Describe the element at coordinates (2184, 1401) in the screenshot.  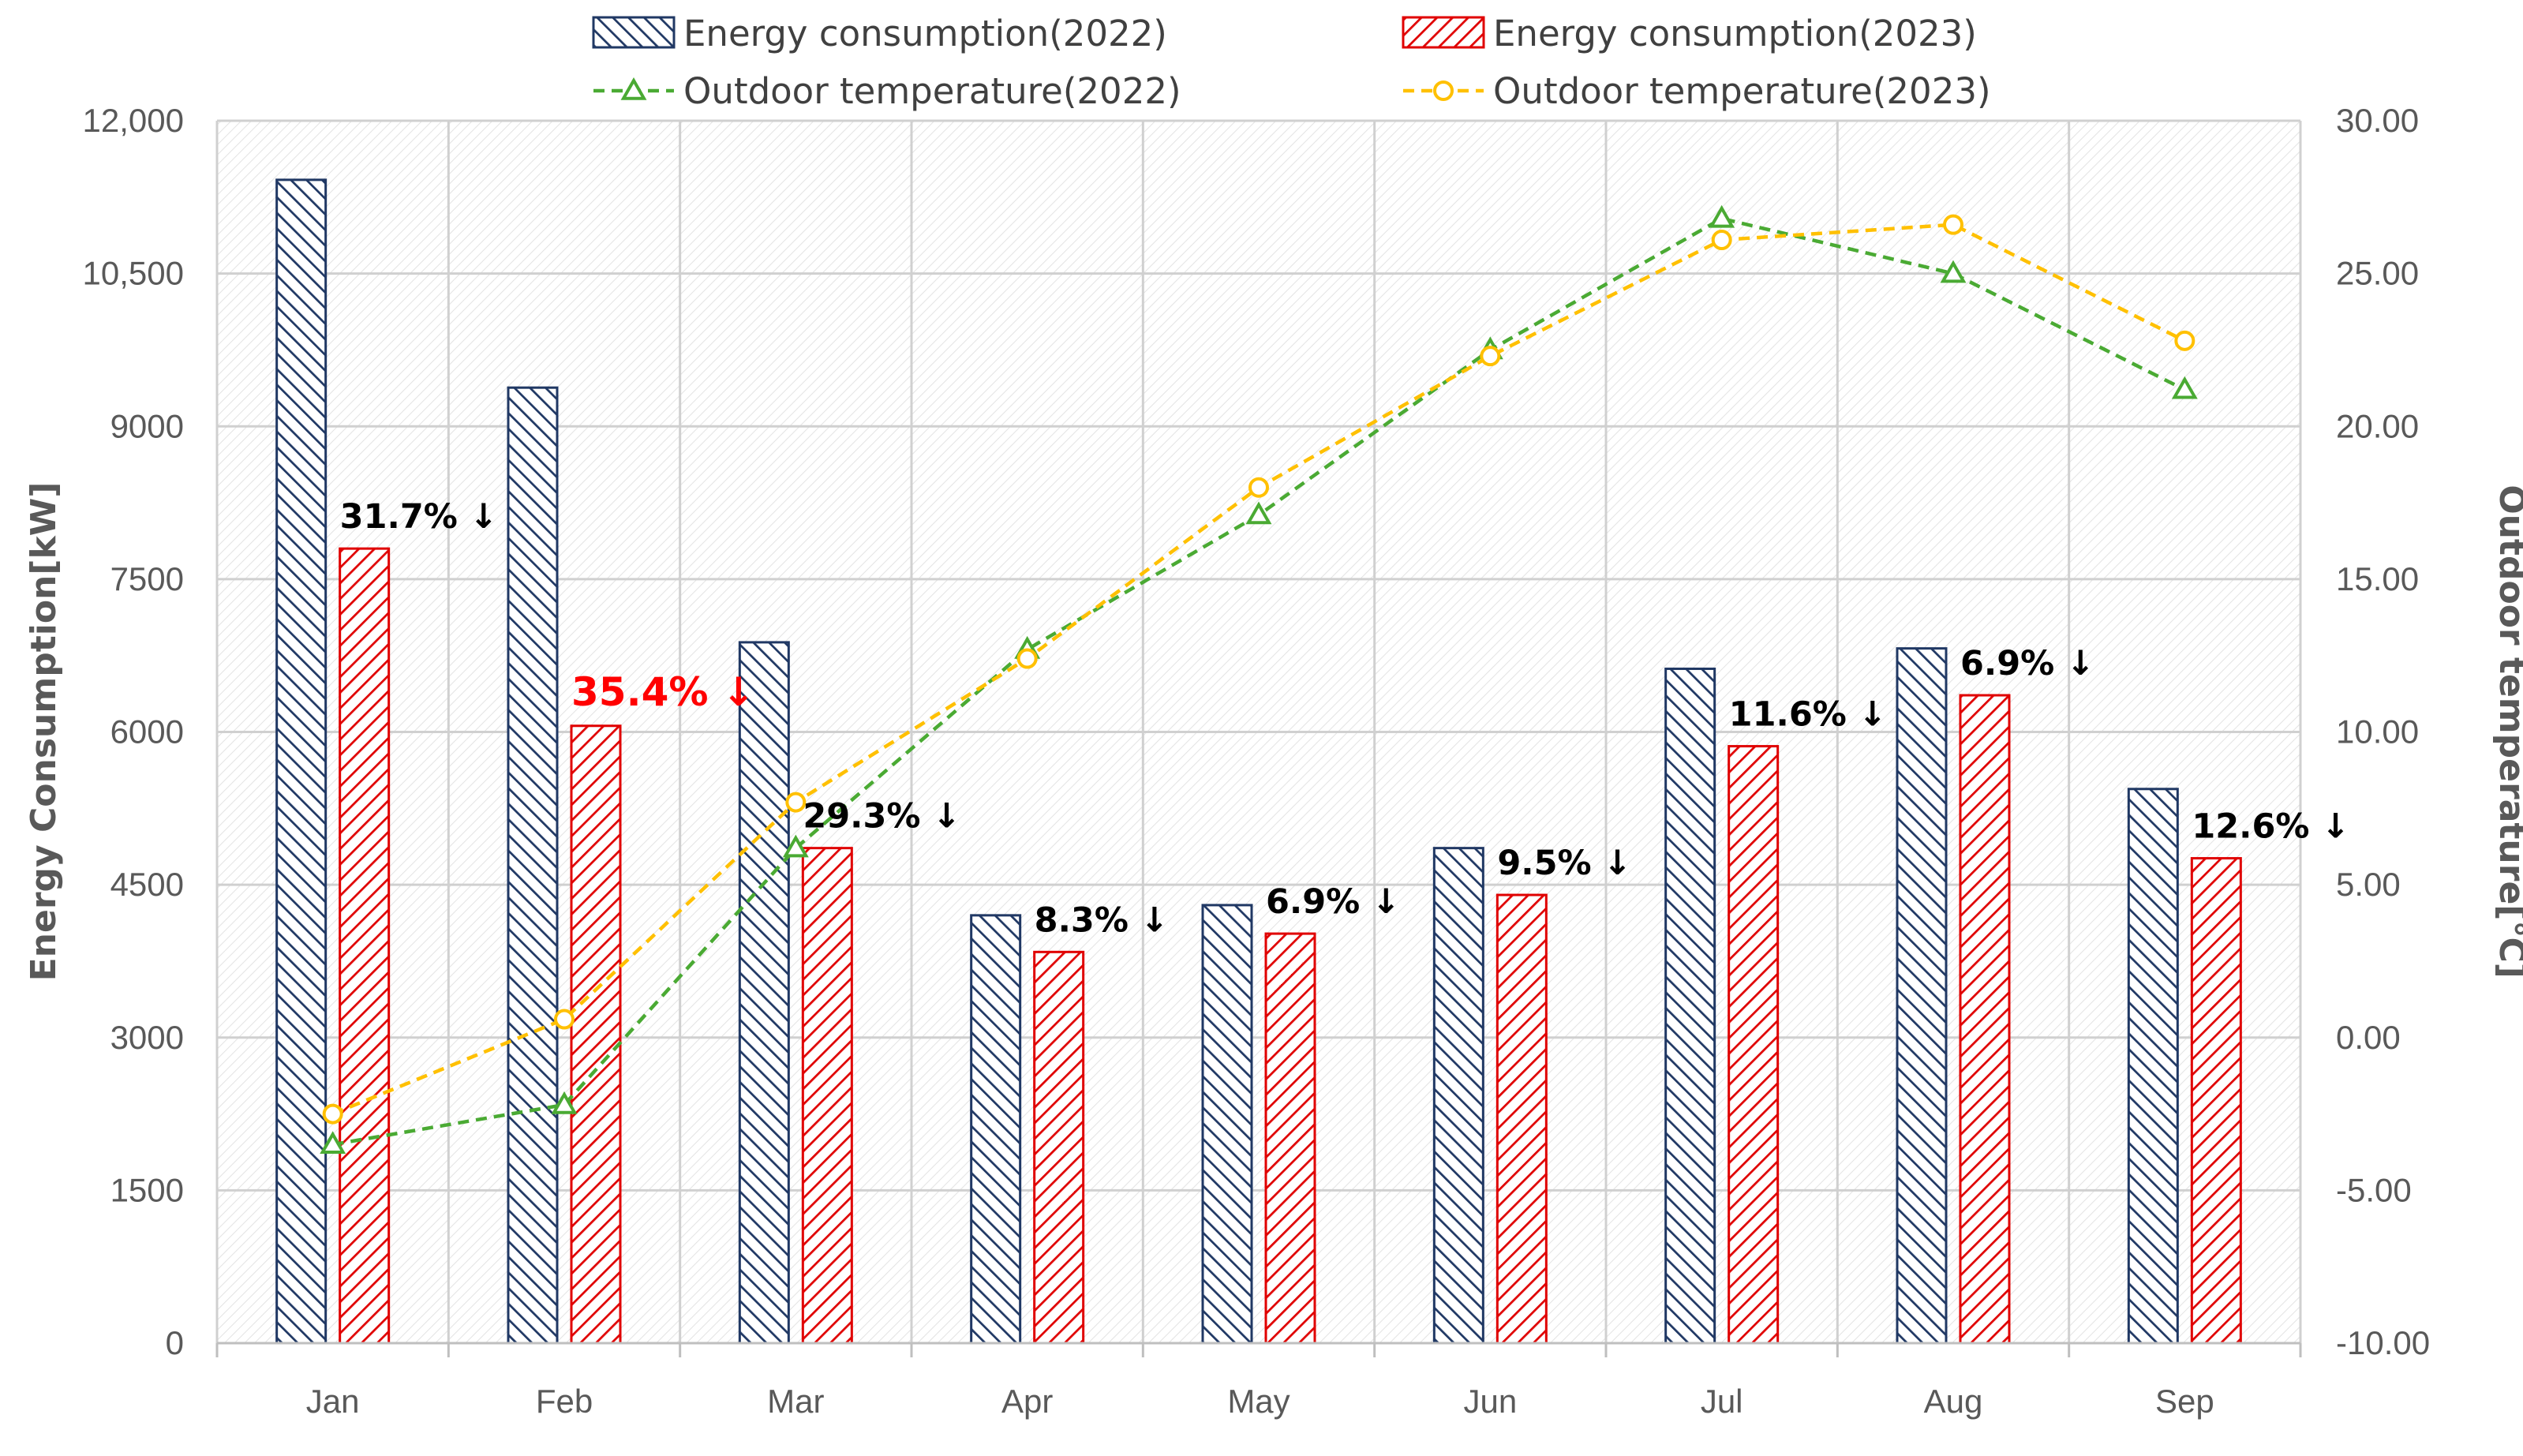
I see `x-tick-label: Sep` at that location.